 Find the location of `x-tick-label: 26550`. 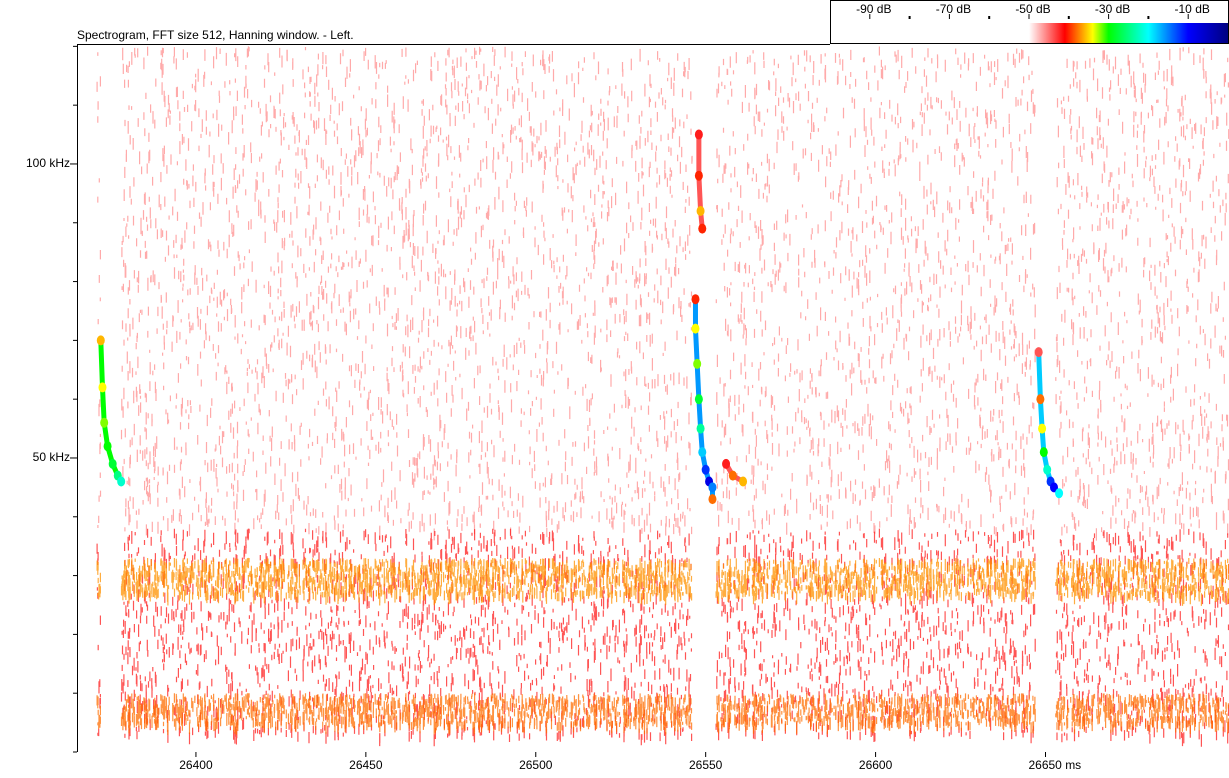

x-tick-label: 26550 is located at coordinates (706, 765).